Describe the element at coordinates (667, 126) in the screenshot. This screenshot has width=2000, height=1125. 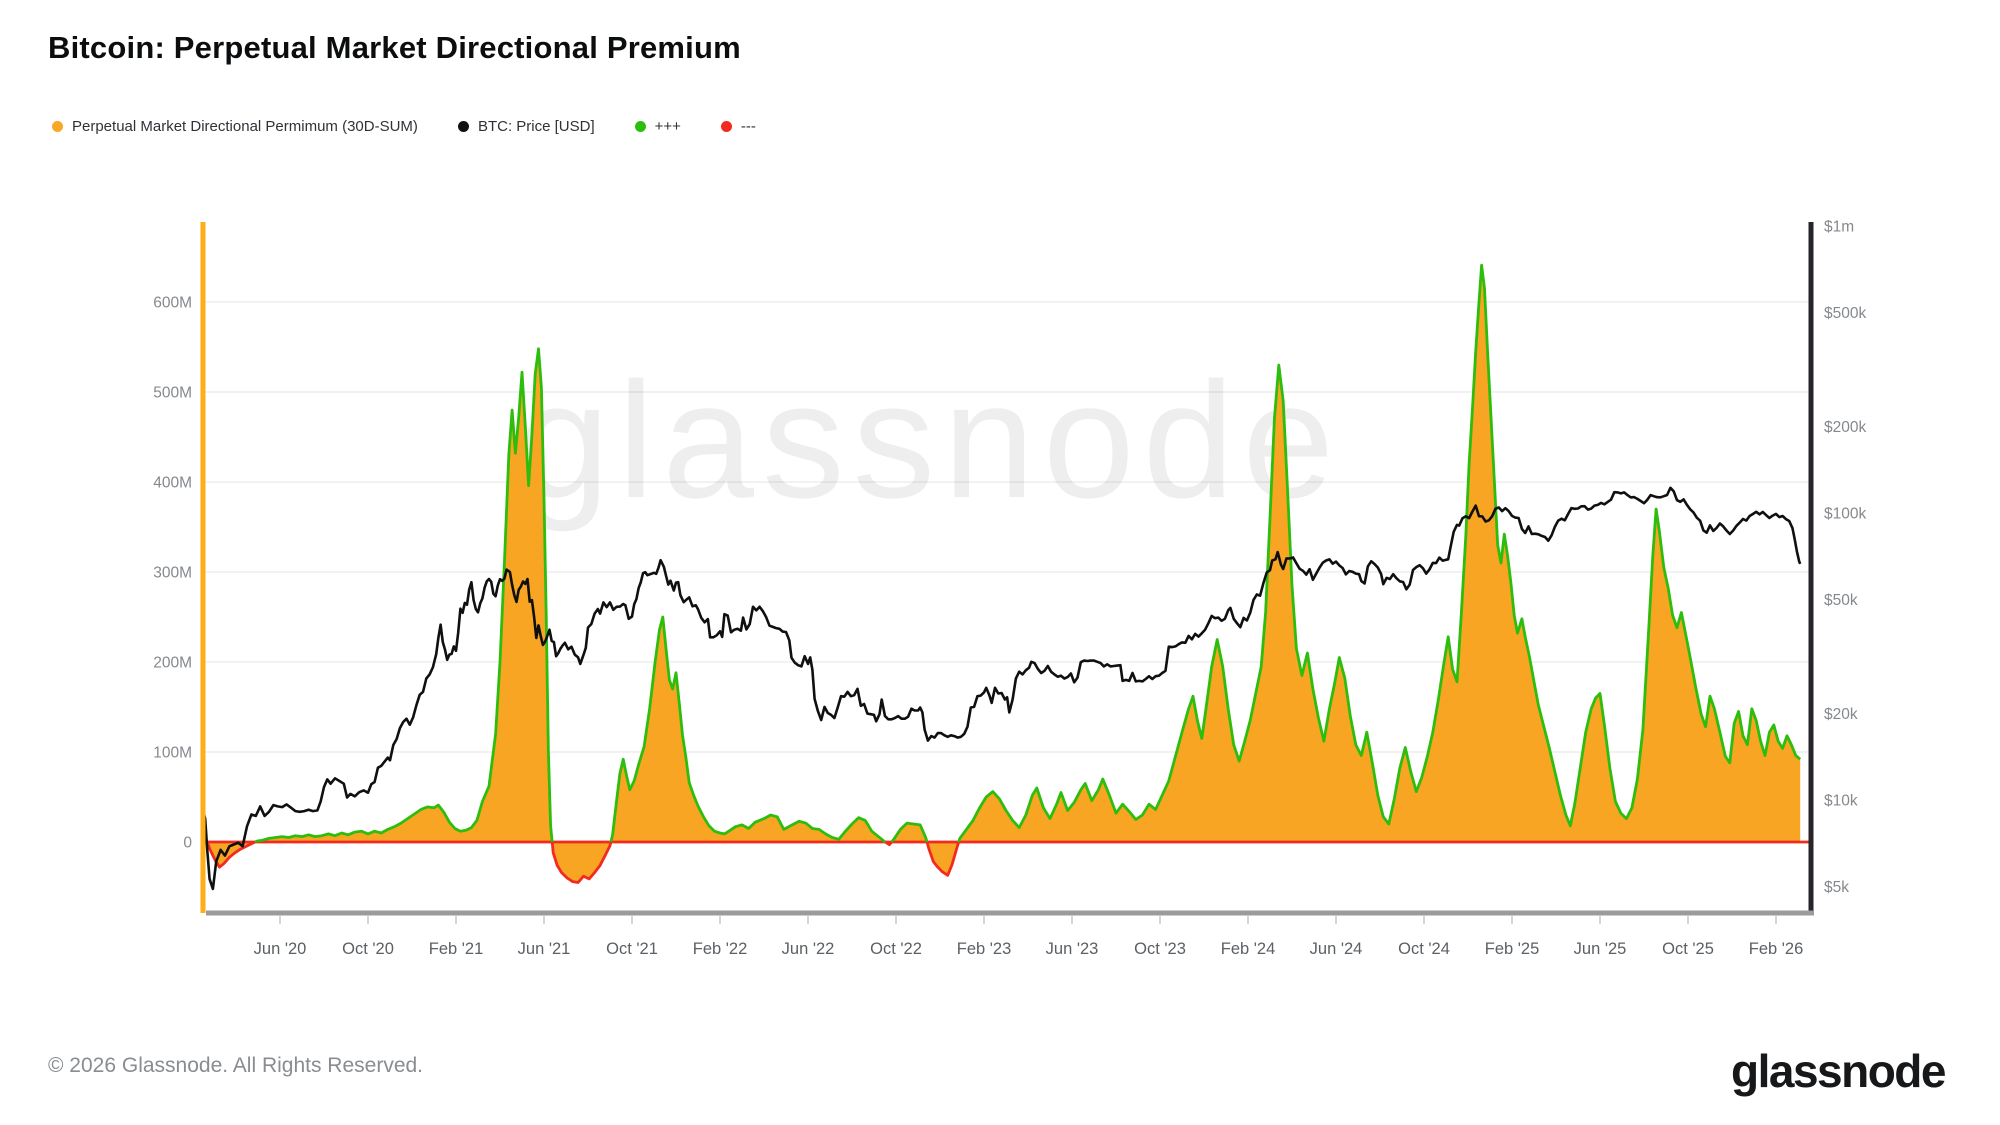
I see `legend-label-positive: +++` at that location.